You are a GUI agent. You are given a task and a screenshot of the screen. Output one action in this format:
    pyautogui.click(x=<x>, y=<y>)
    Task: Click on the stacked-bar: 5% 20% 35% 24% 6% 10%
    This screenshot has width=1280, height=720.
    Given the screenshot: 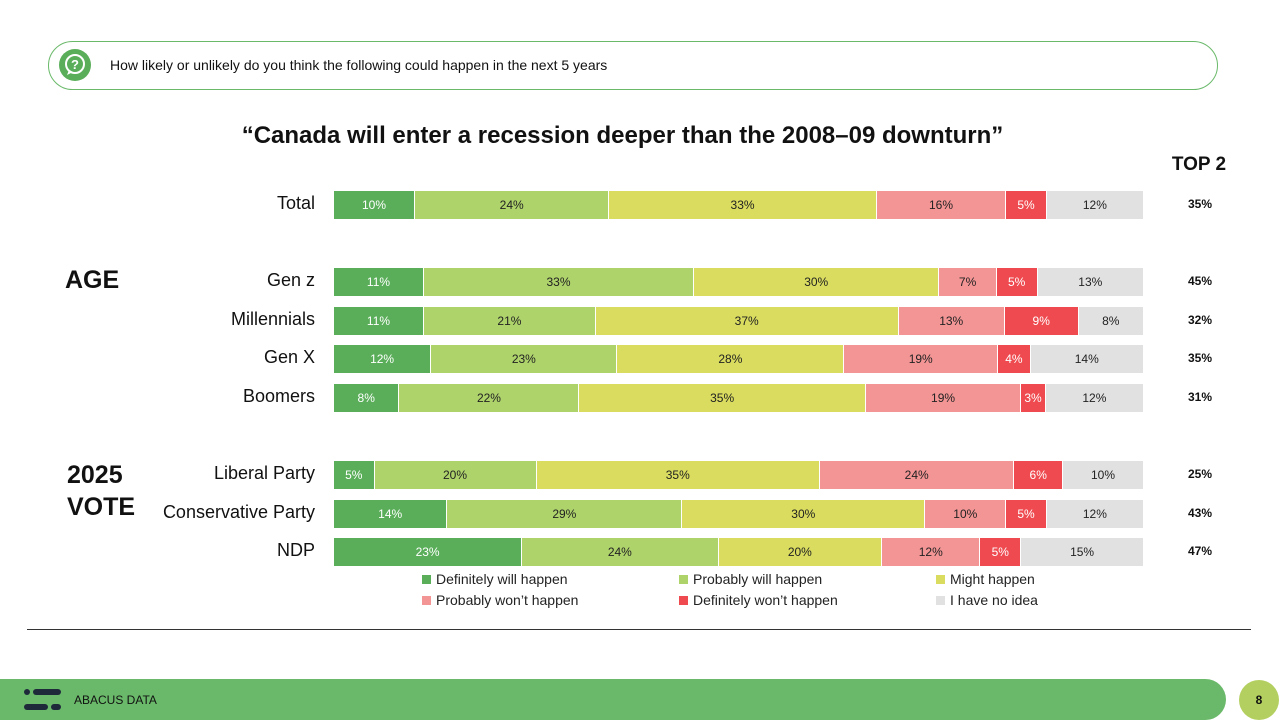 What is the action you would take?
    pyautogui.click(x=739, y=475)
    